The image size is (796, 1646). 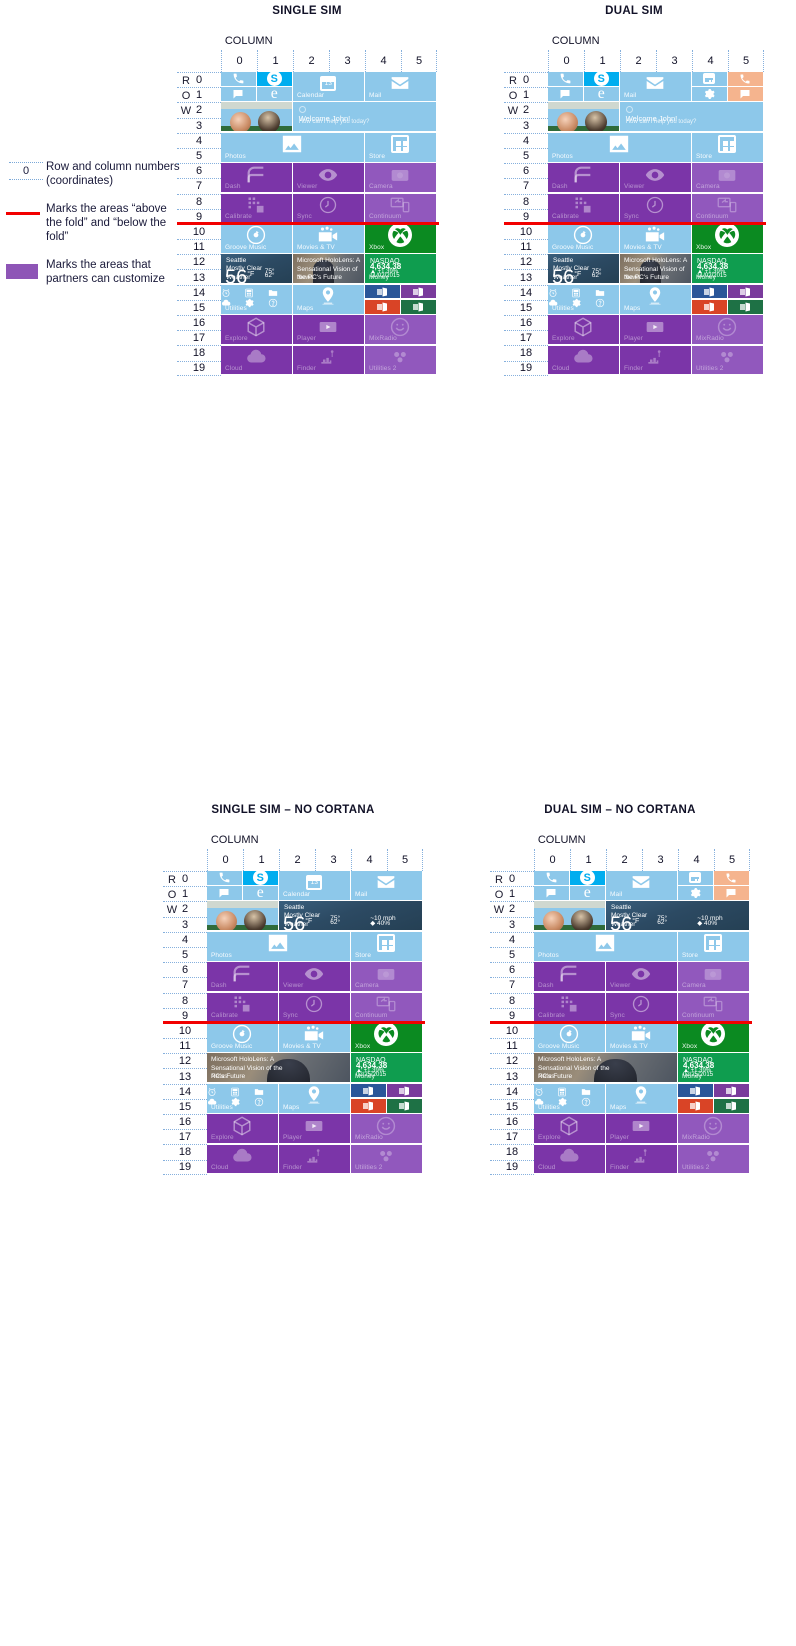 What do you see at coordinates (745, 79) in the screenshot?
I see `tile-phone-sim2` at bounding box center [745, 79].